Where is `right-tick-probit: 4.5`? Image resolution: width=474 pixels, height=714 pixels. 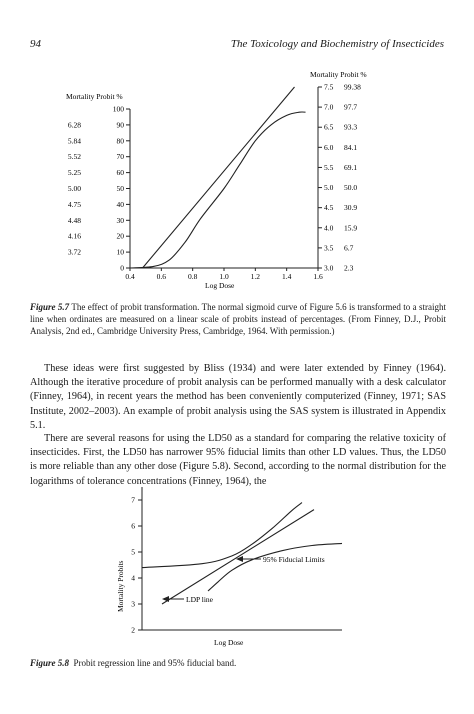
right-tick-probit: 4.5 is located at coordinates (329, 207).